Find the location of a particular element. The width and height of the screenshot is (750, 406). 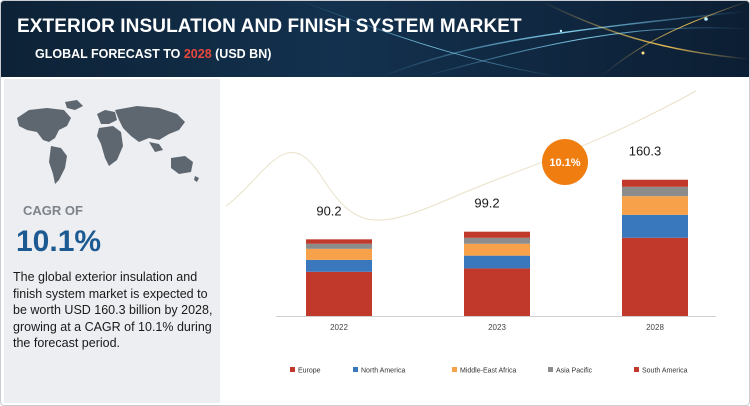

bar-total-label-2022: 90.2 is located at coordinates (328, 210).